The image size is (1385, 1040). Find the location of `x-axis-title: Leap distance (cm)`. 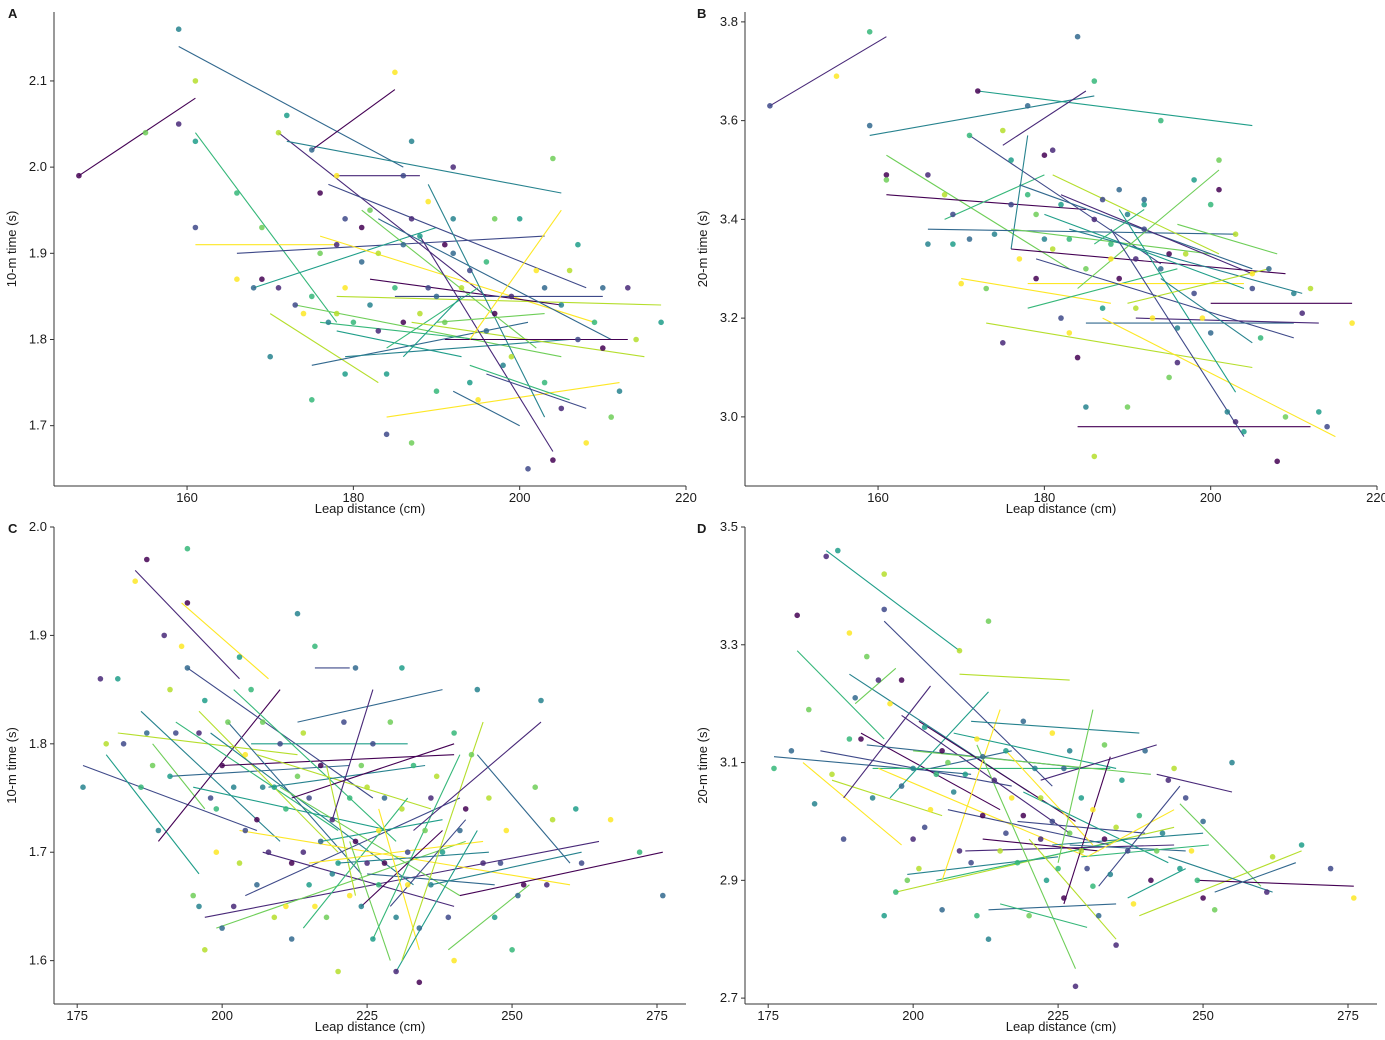

x-axis-title: Leap distance (cm) is located at coordinates (1061, 508).